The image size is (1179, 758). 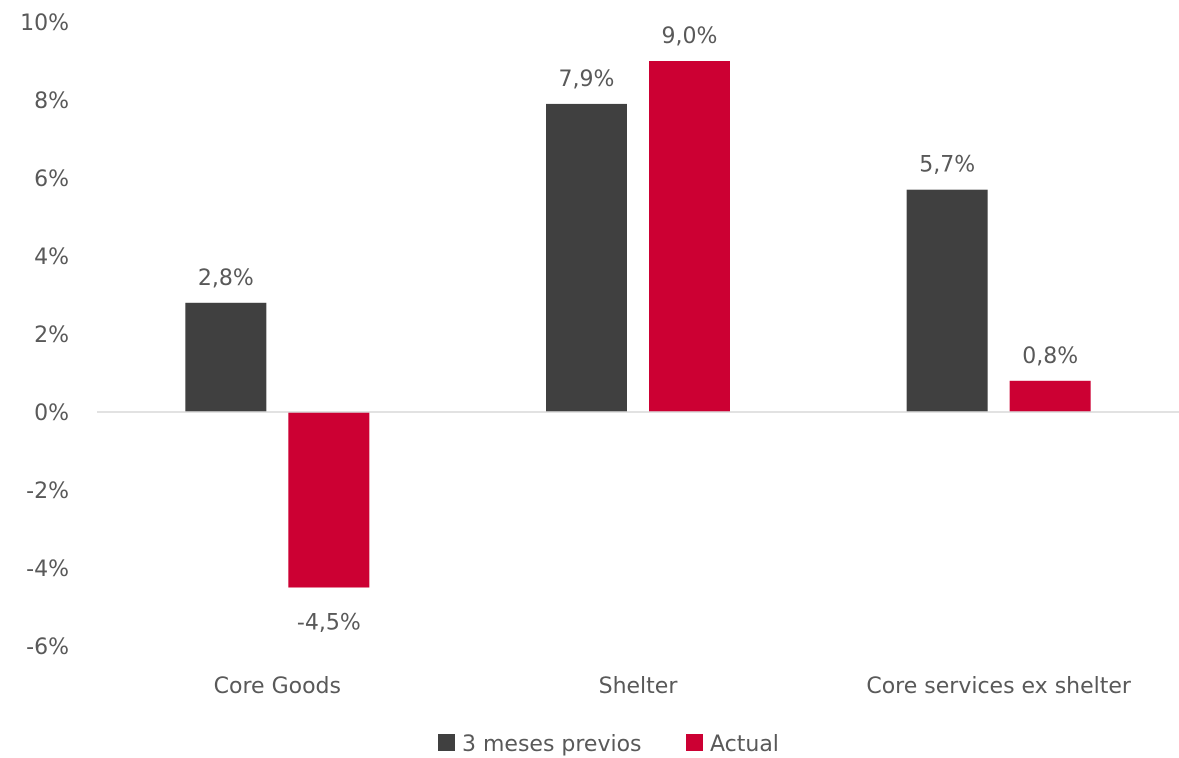 I want to click on data-label: -4,5%, so click(x=329, y=623).